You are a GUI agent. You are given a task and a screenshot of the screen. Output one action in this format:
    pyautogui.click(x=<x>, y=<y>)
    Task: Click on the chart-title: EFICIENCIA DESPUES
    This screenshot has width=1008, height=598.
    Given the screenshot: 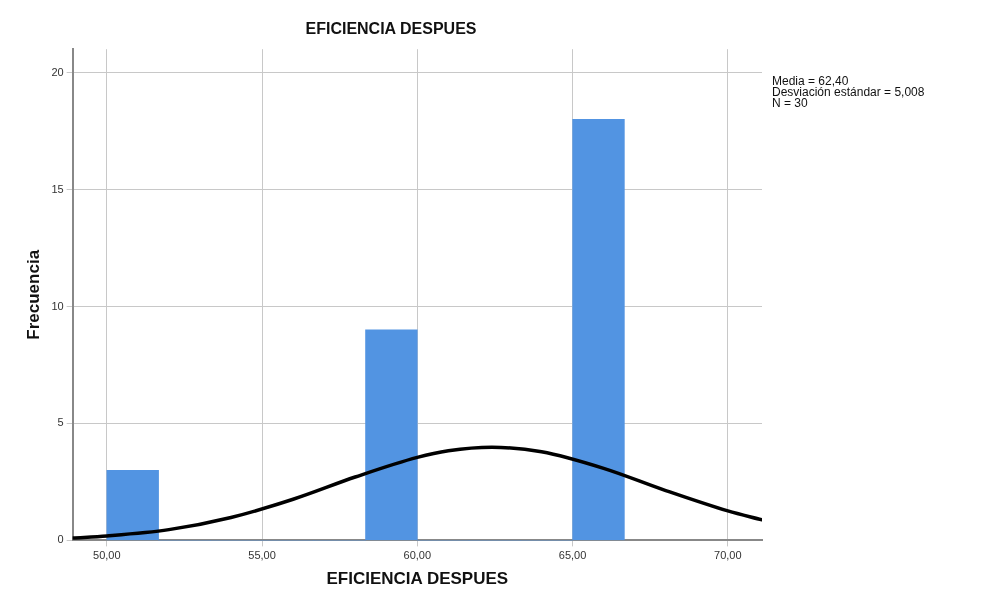 What is the action you would take?
    pyautogui.click(x=391, y=29)
    